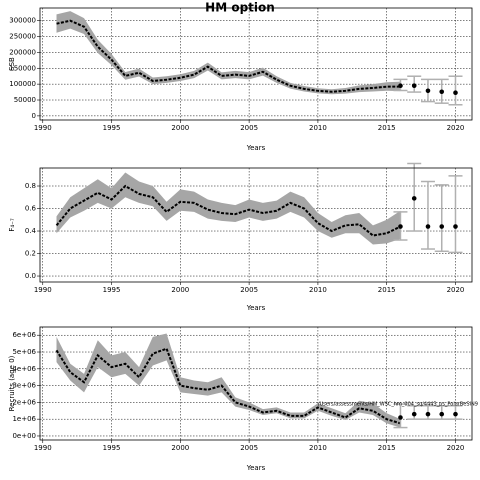 Image resolution: width=480 pixels, height=480 pixels. I want to click on y-tick-label: 3e+06, so click(24, 386).